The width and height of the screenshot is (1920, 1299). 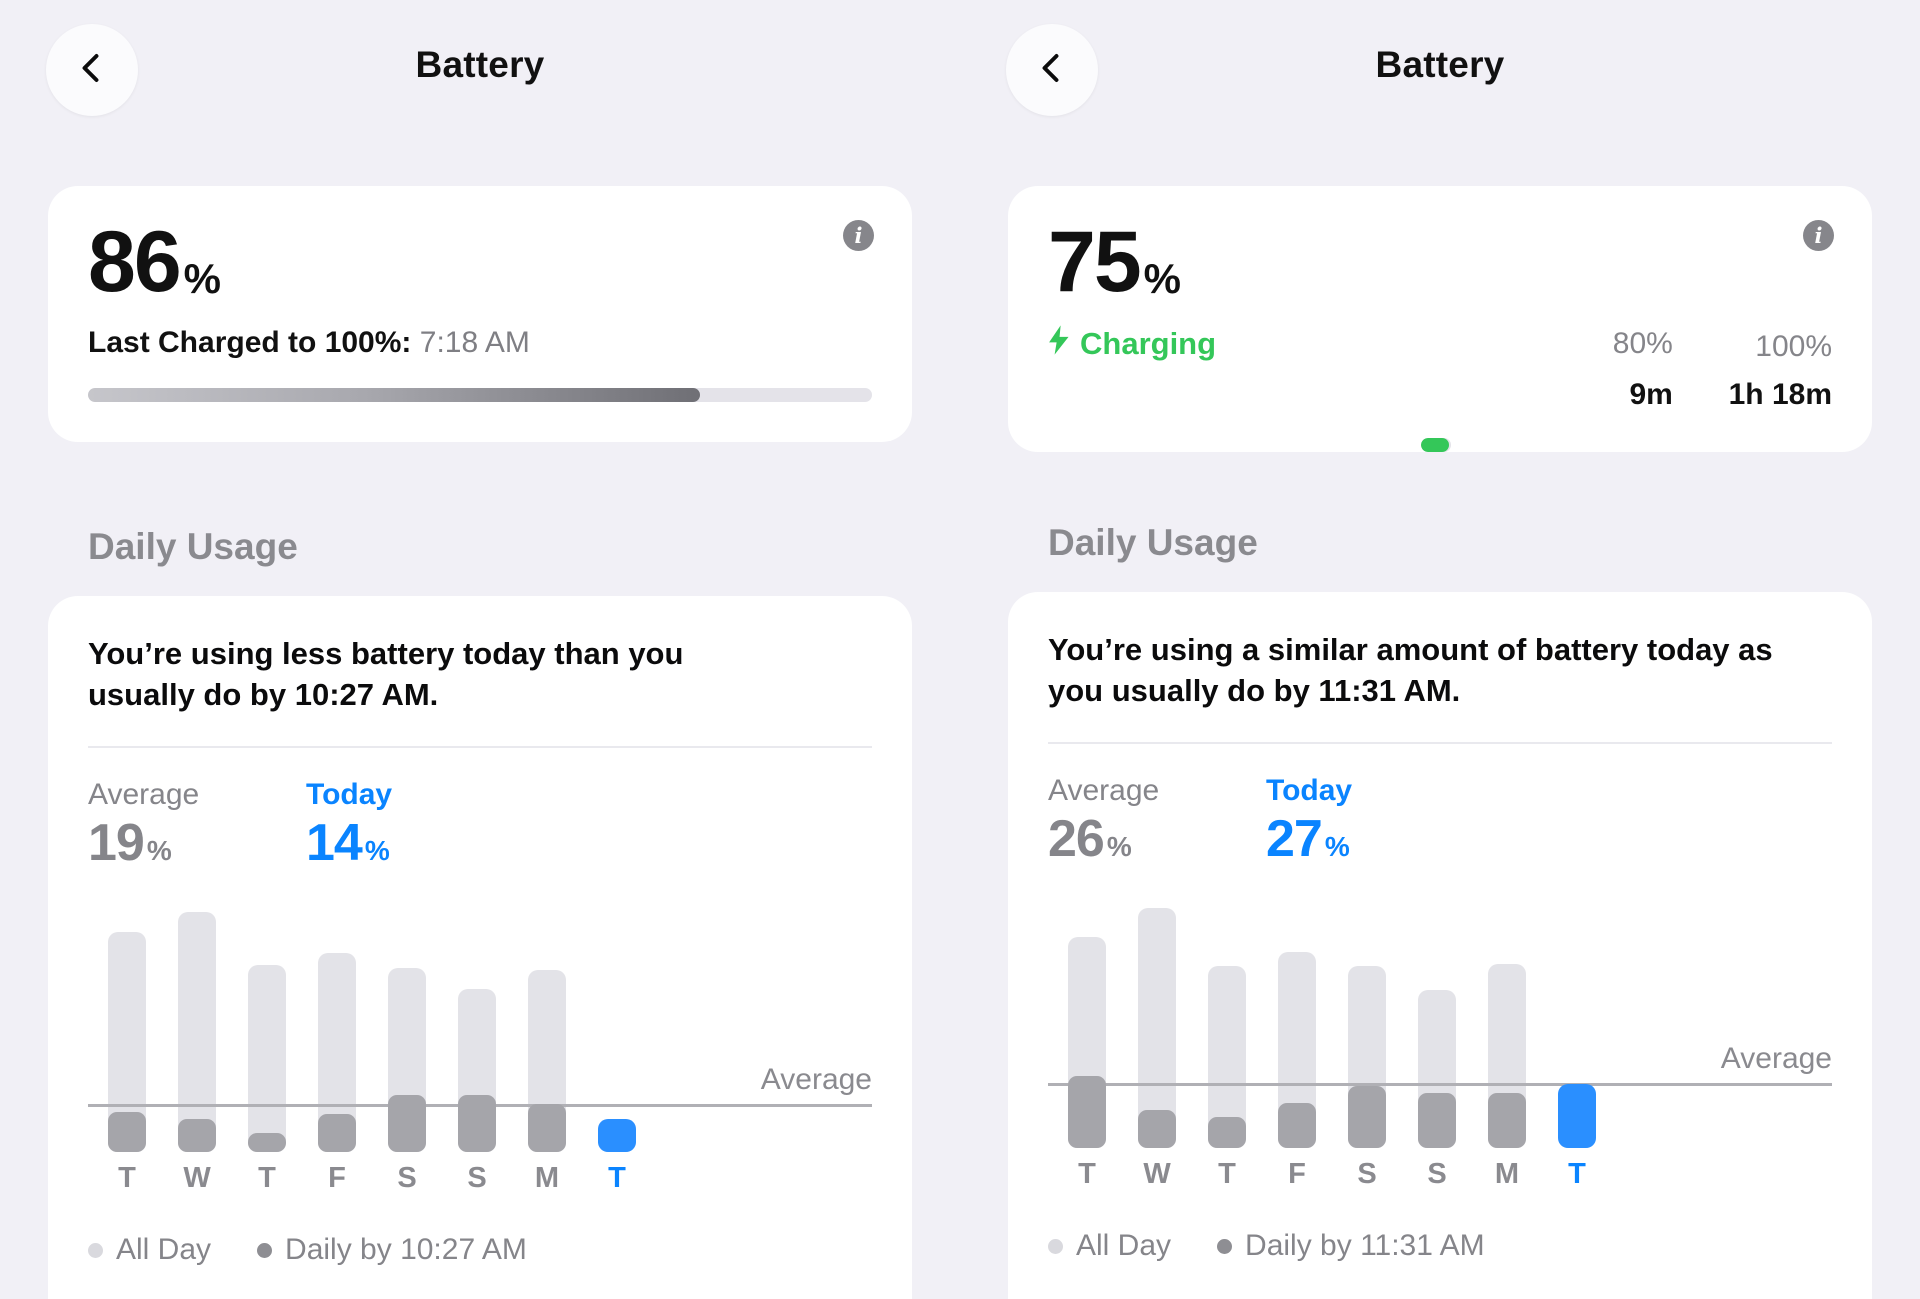 What do you see at coordinates (480, 825) in the screenshot?
I see `usage-stats: Average 19 % Today 14 %` at bounding box center [480, 825].